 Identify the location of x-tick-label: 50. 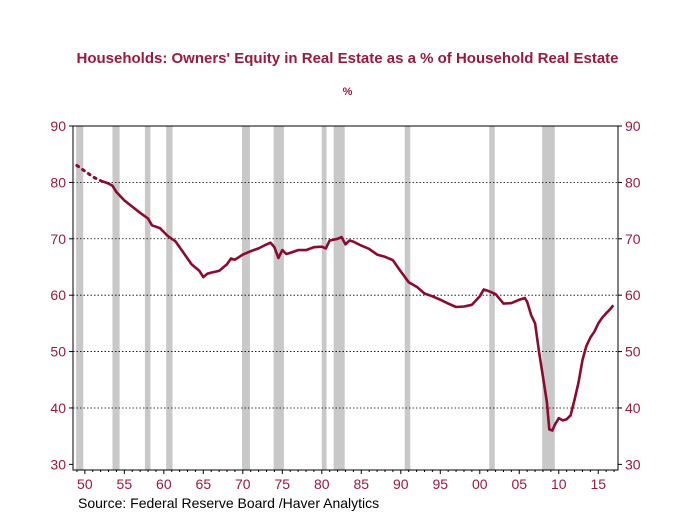
(85, 484).